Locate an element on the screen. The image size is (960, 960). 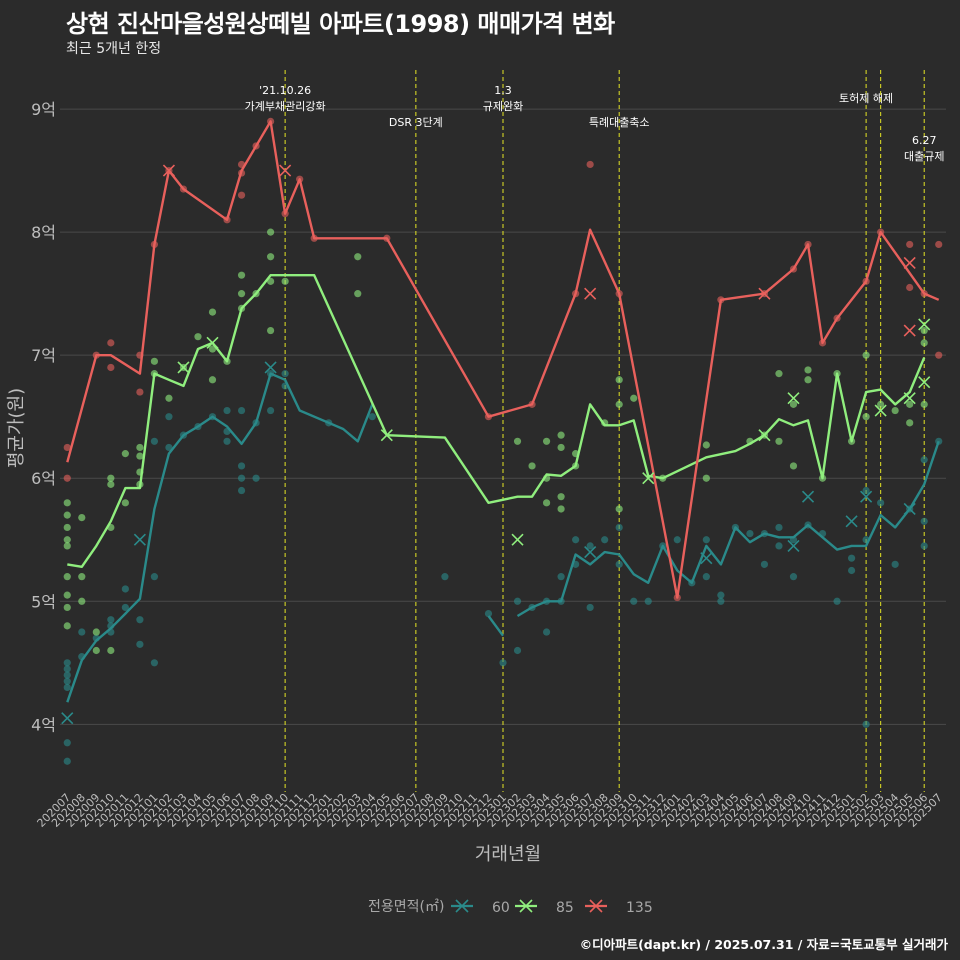
event-label: 토허제 해제 is located at coordinates (866, 98).